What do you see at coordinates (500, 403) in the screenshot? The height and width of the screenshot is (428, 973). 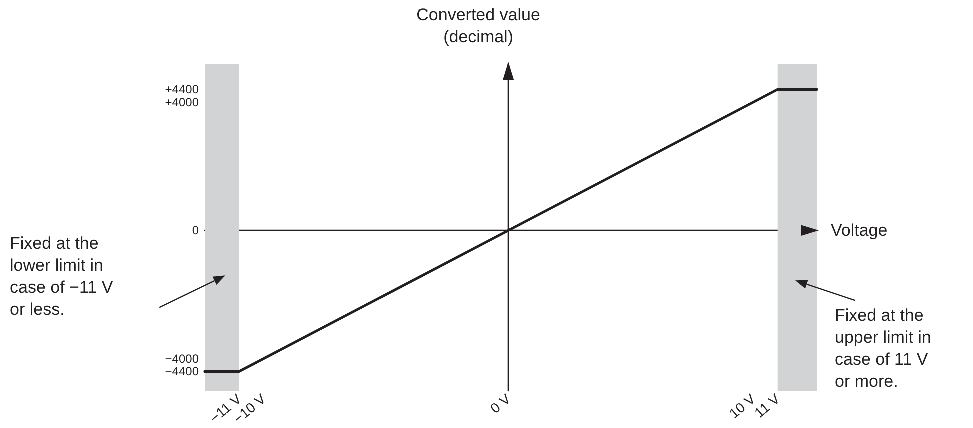 I see `x-tick-label: 0 V` at bounding box center [500, 403].